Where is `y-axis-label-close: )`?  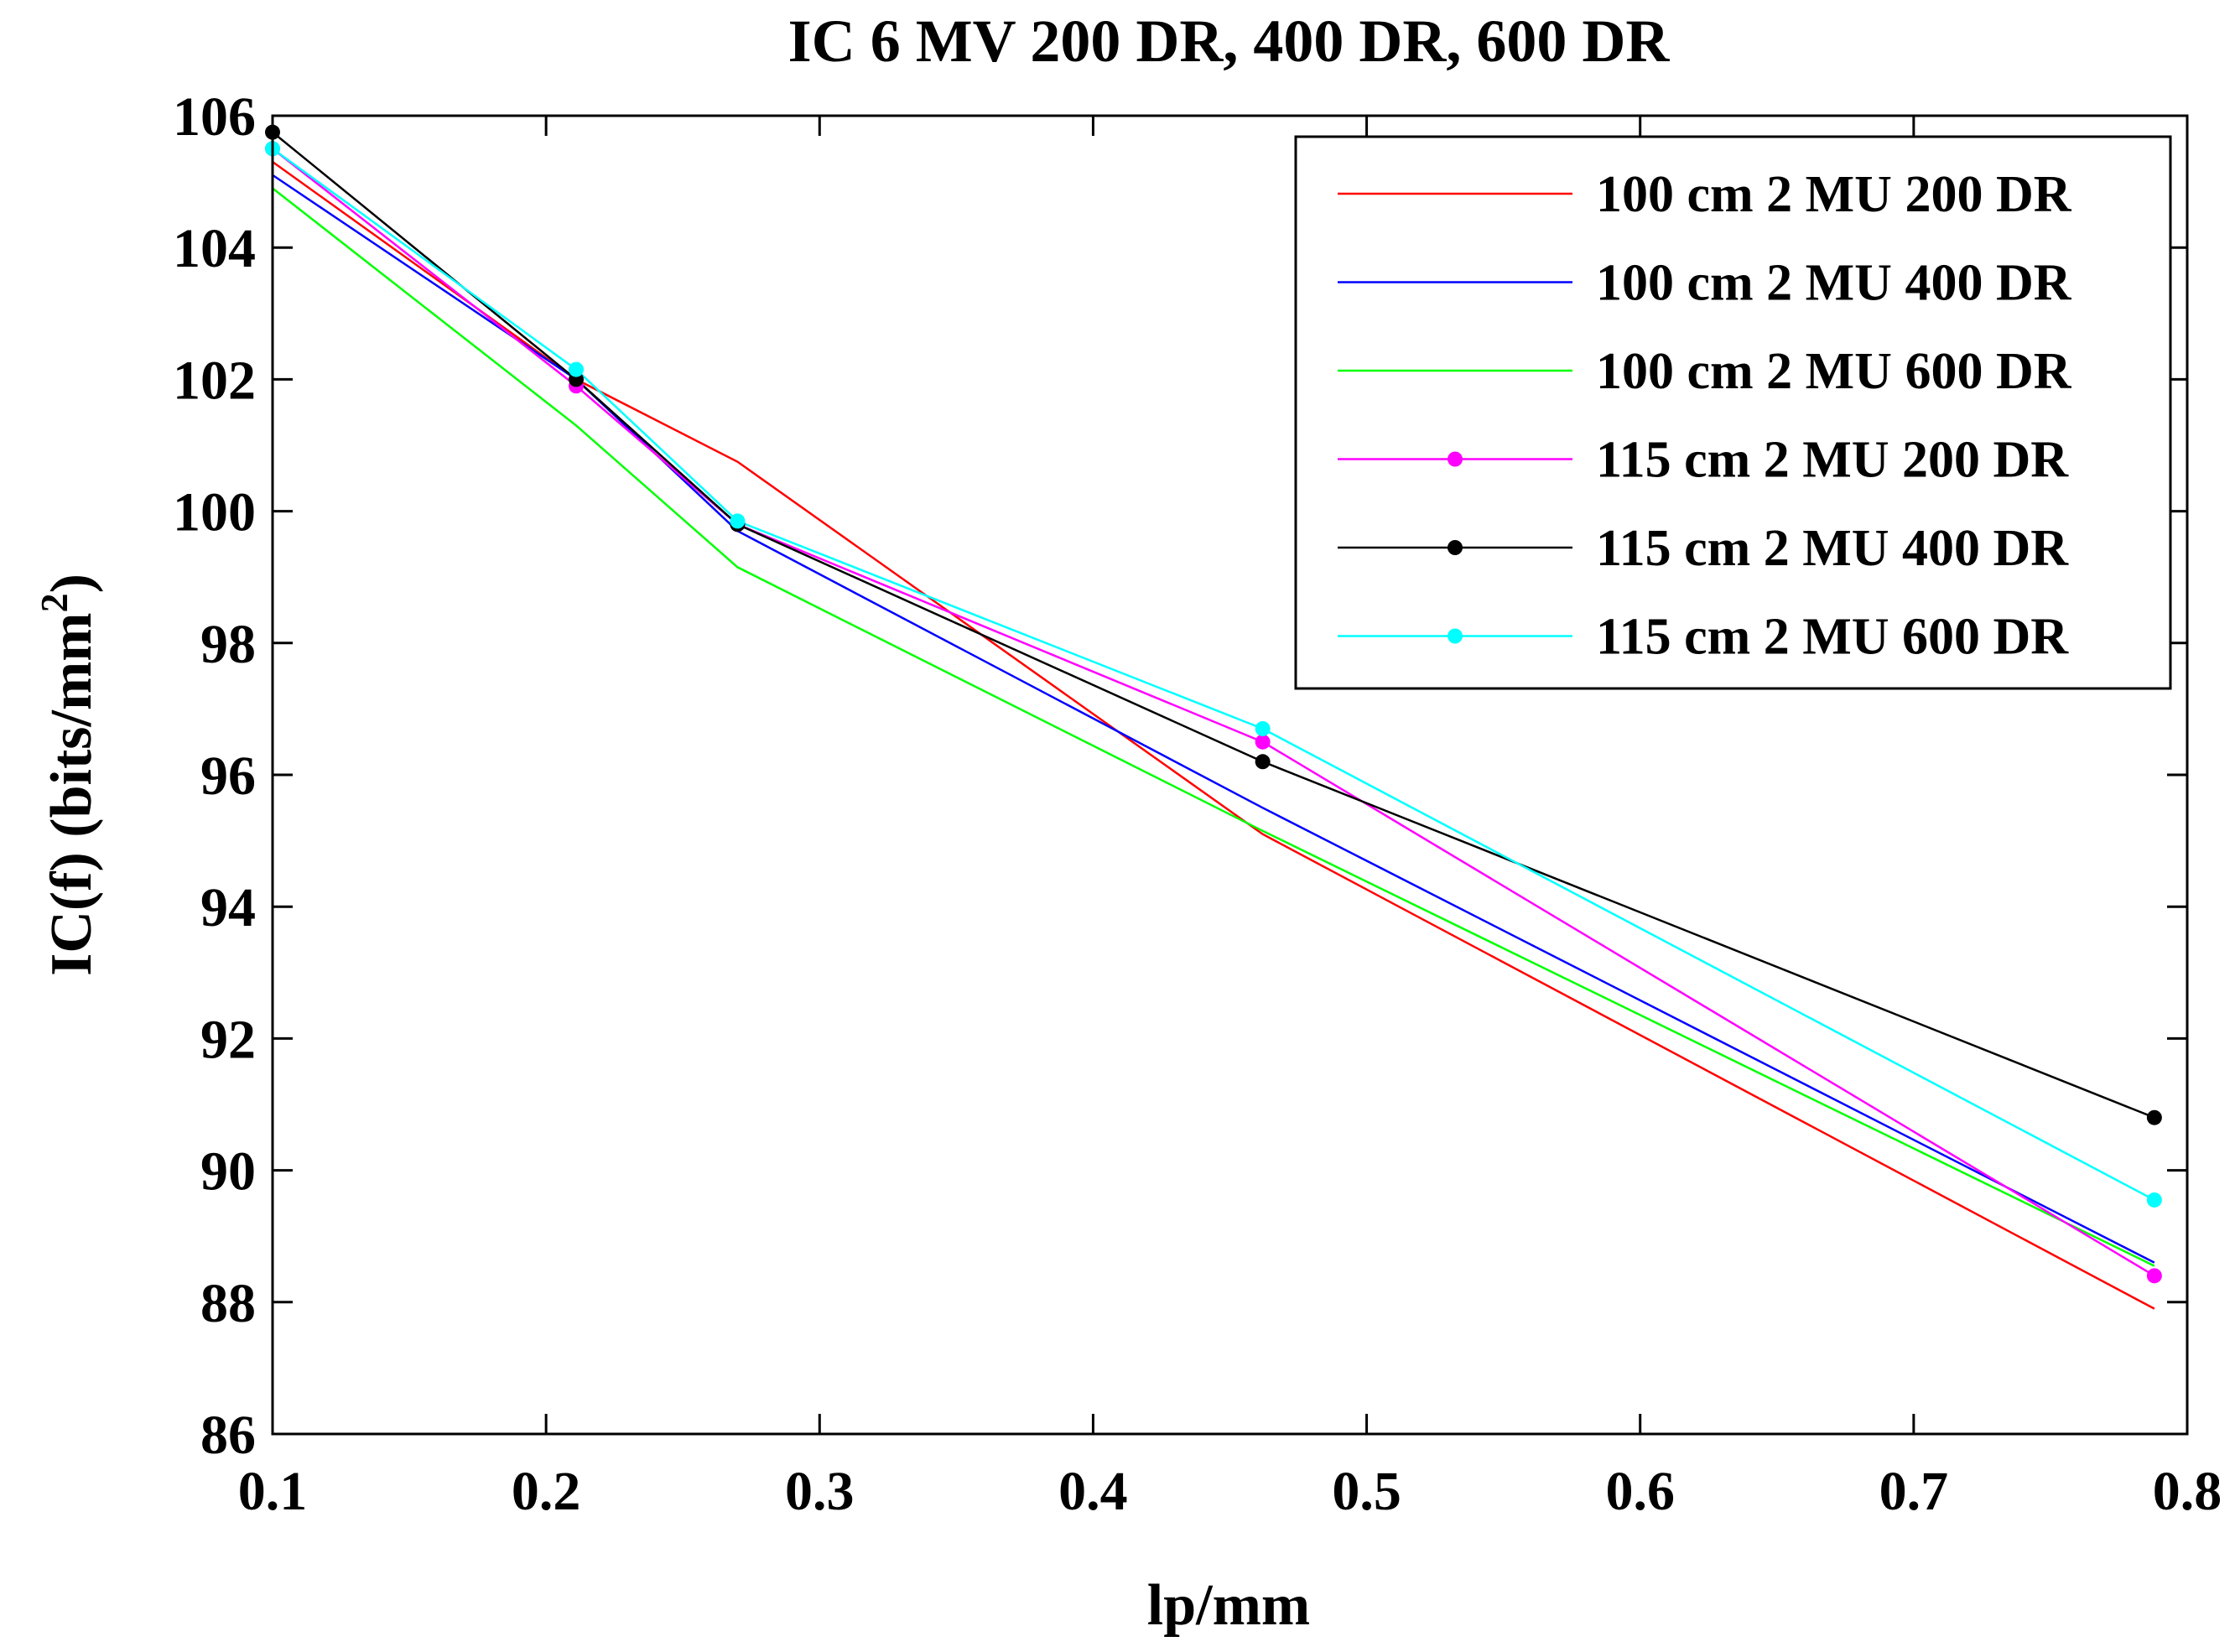 y-axis-label-close: ) is located at coordinates (71, 583).